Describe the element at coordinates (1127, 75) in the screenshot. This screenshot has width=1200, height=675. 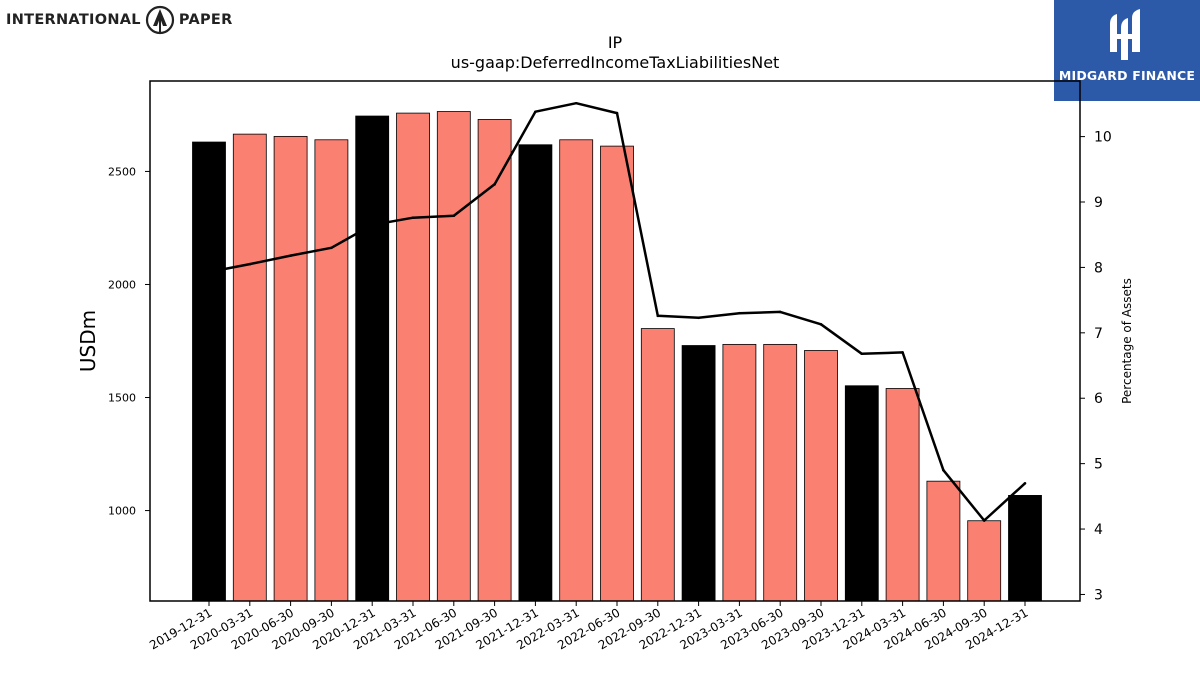
I see `midgard-brand-text: MIDGARD FINANCE` at that location.